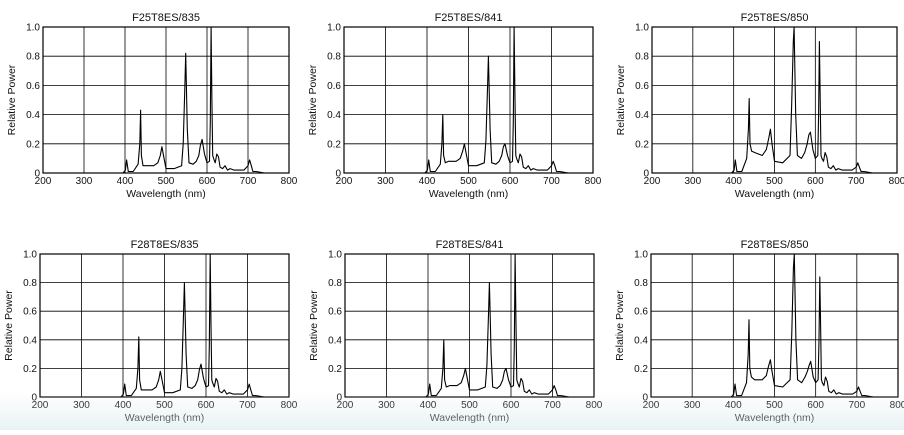 This screenshot has height=435, width=904. Describe the element at coordinates (470, 245) in the screenshot. I see `chart-title: F28T8ES/841` at that location.